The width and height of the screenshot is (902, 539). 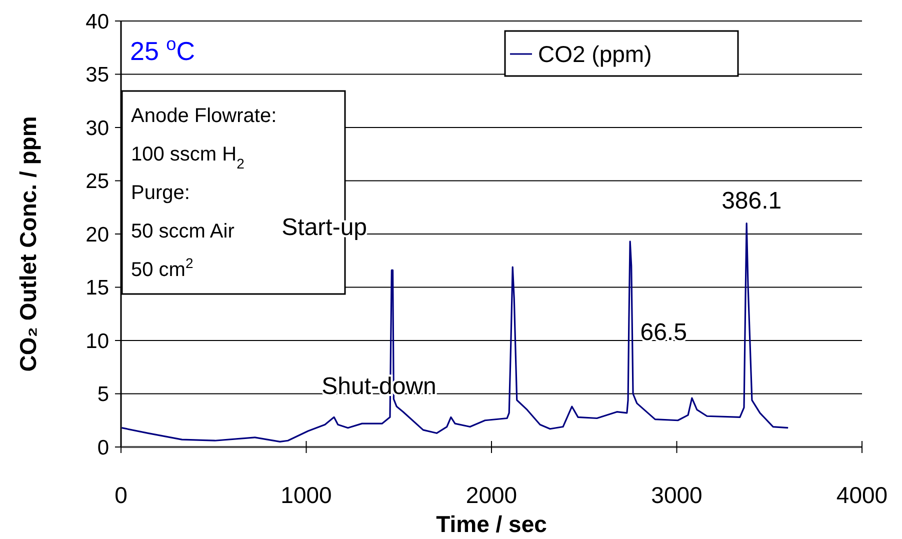 I want to click on x-axis-title: Time / sec, so click(x=492, y=524).